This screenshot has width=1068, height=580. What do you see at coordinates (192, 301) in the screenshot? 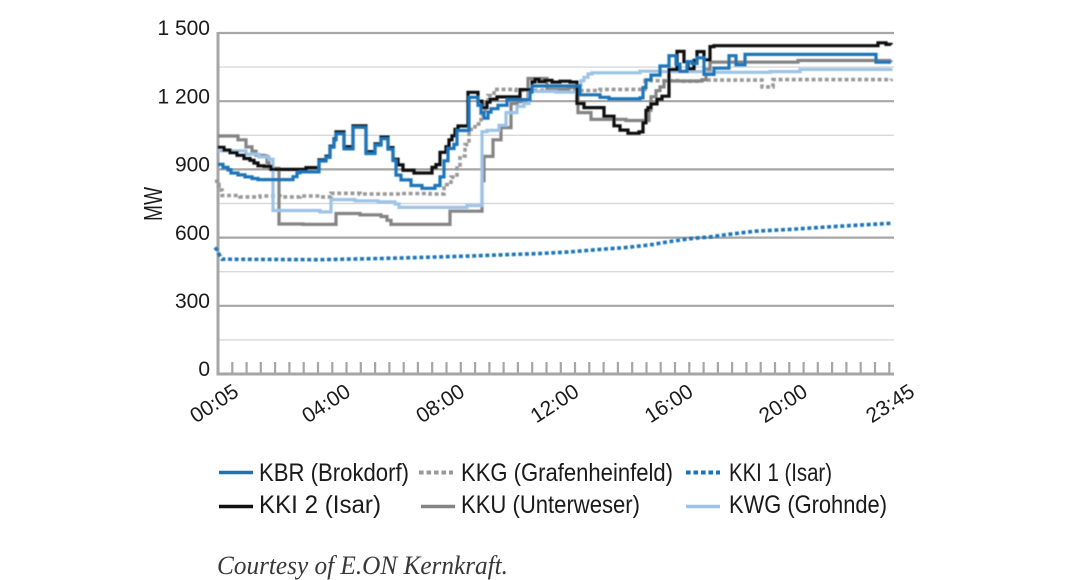
I see `svg-text: 300` at bounding box center [192, 301].